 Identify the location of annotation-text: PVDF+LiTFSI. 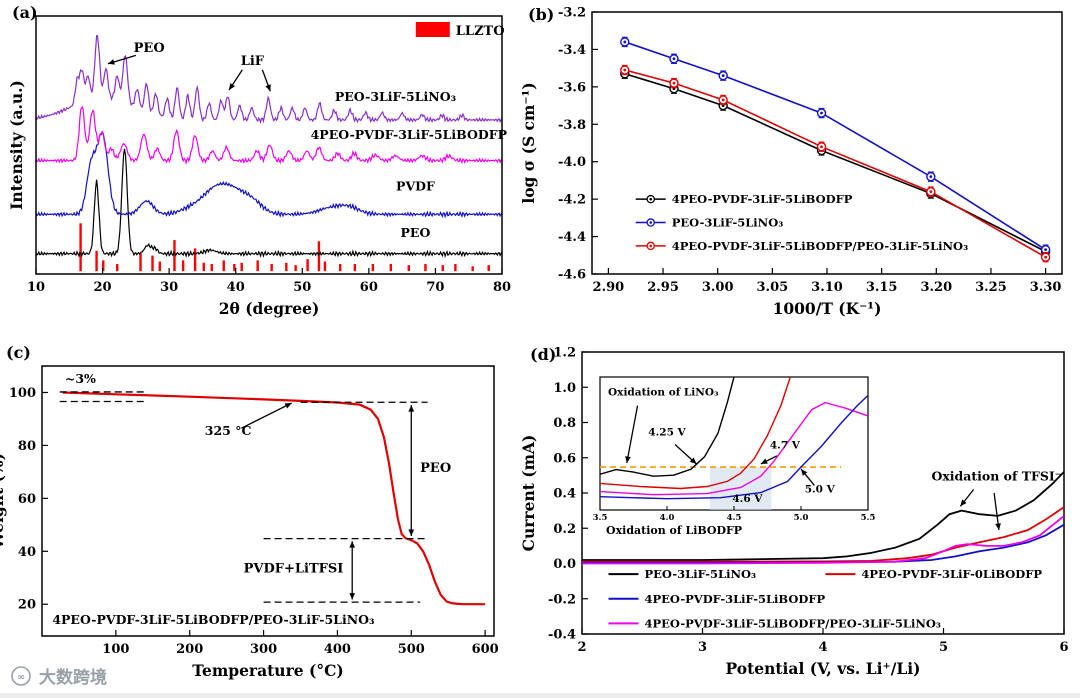
(294, 568).